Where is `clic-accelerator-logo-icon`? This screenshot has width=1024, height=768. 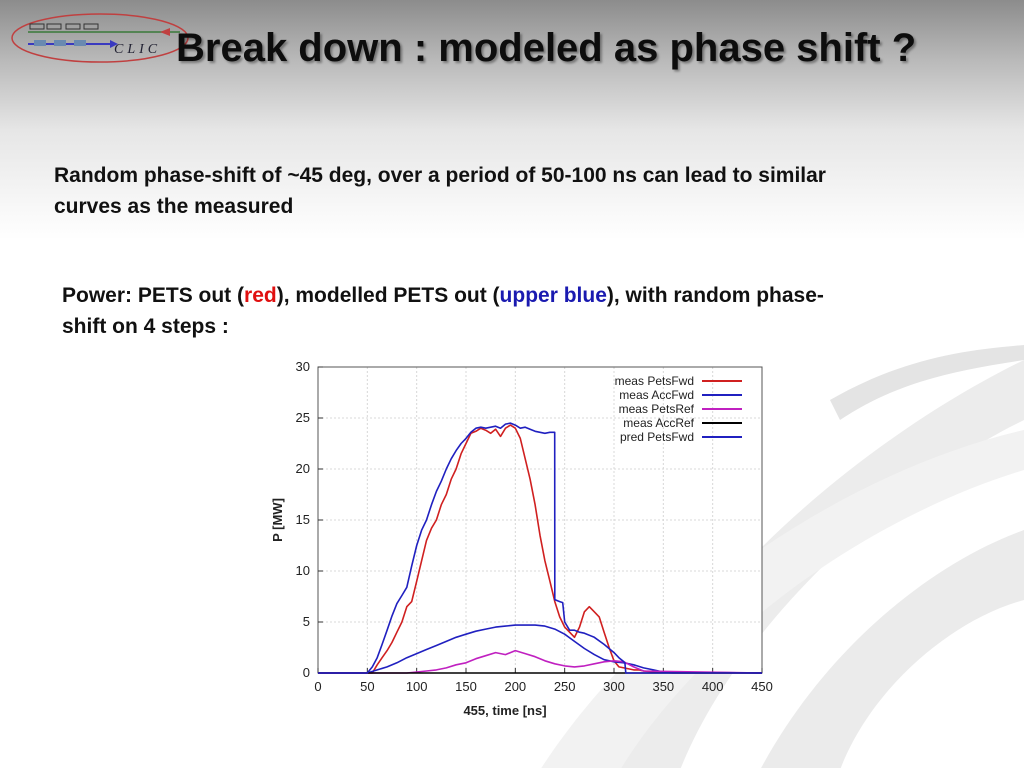
clic-accelerator-logo-icon is located at coordinates (100, 38).